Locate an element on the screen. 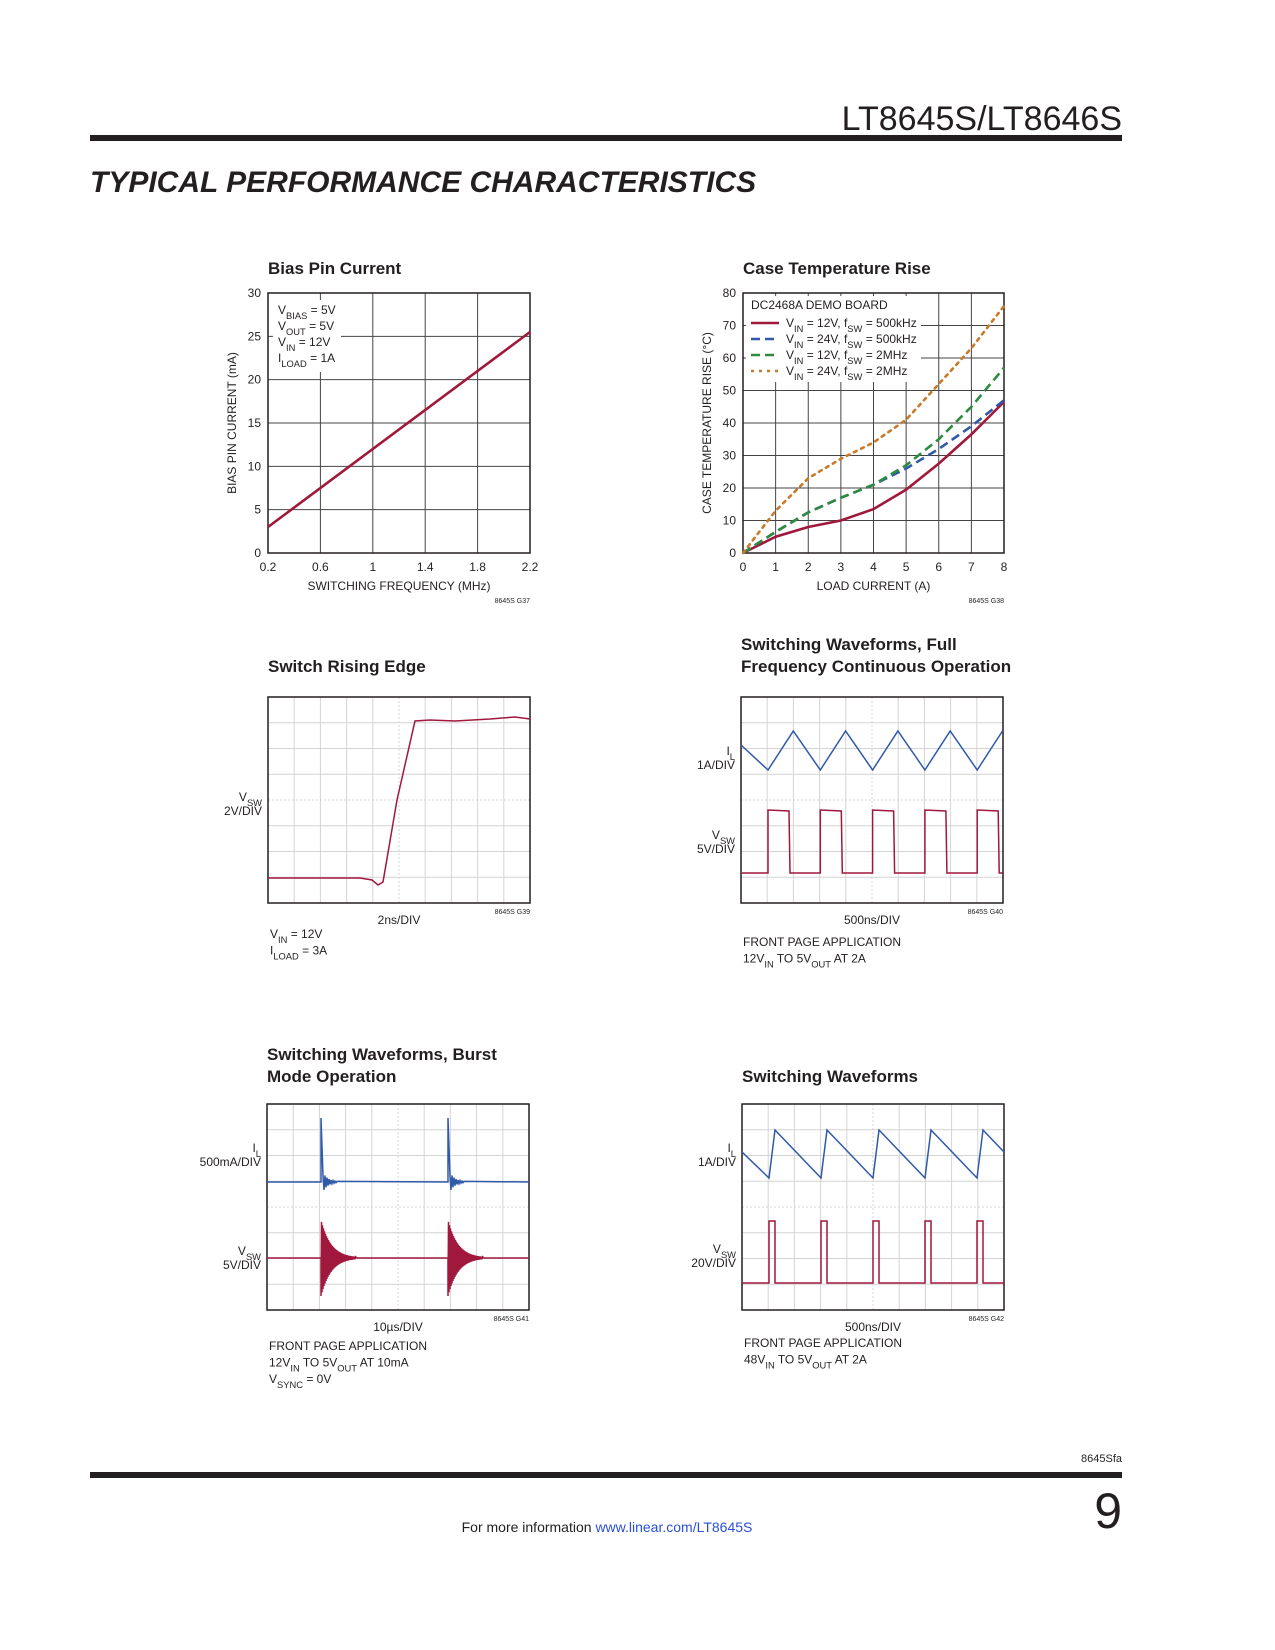  note: ILOAD = 3A is located at coordinates (298, 953).